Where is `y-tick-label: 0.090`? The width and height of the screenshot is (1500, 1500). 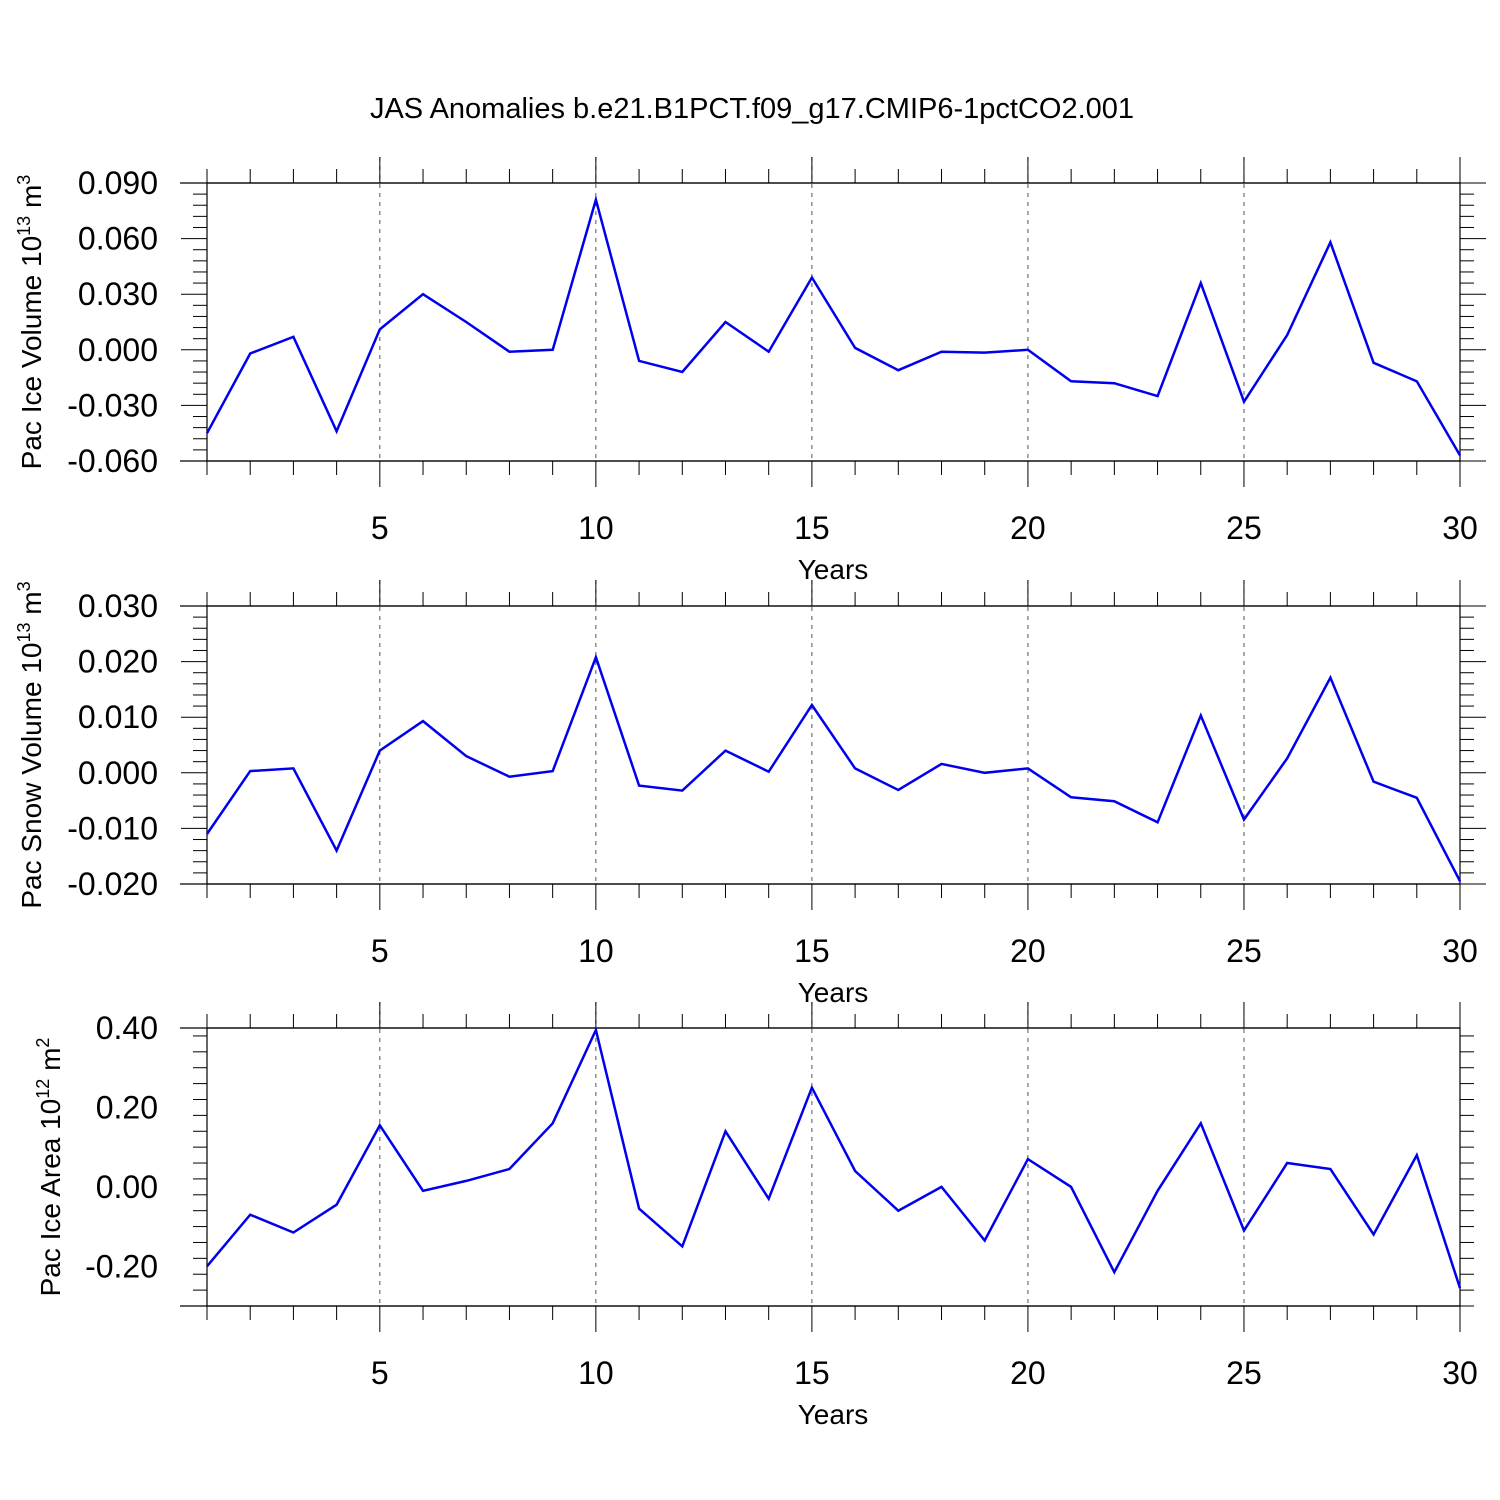
y-tick-label: 0.090 is located at coordinates (118, 183).